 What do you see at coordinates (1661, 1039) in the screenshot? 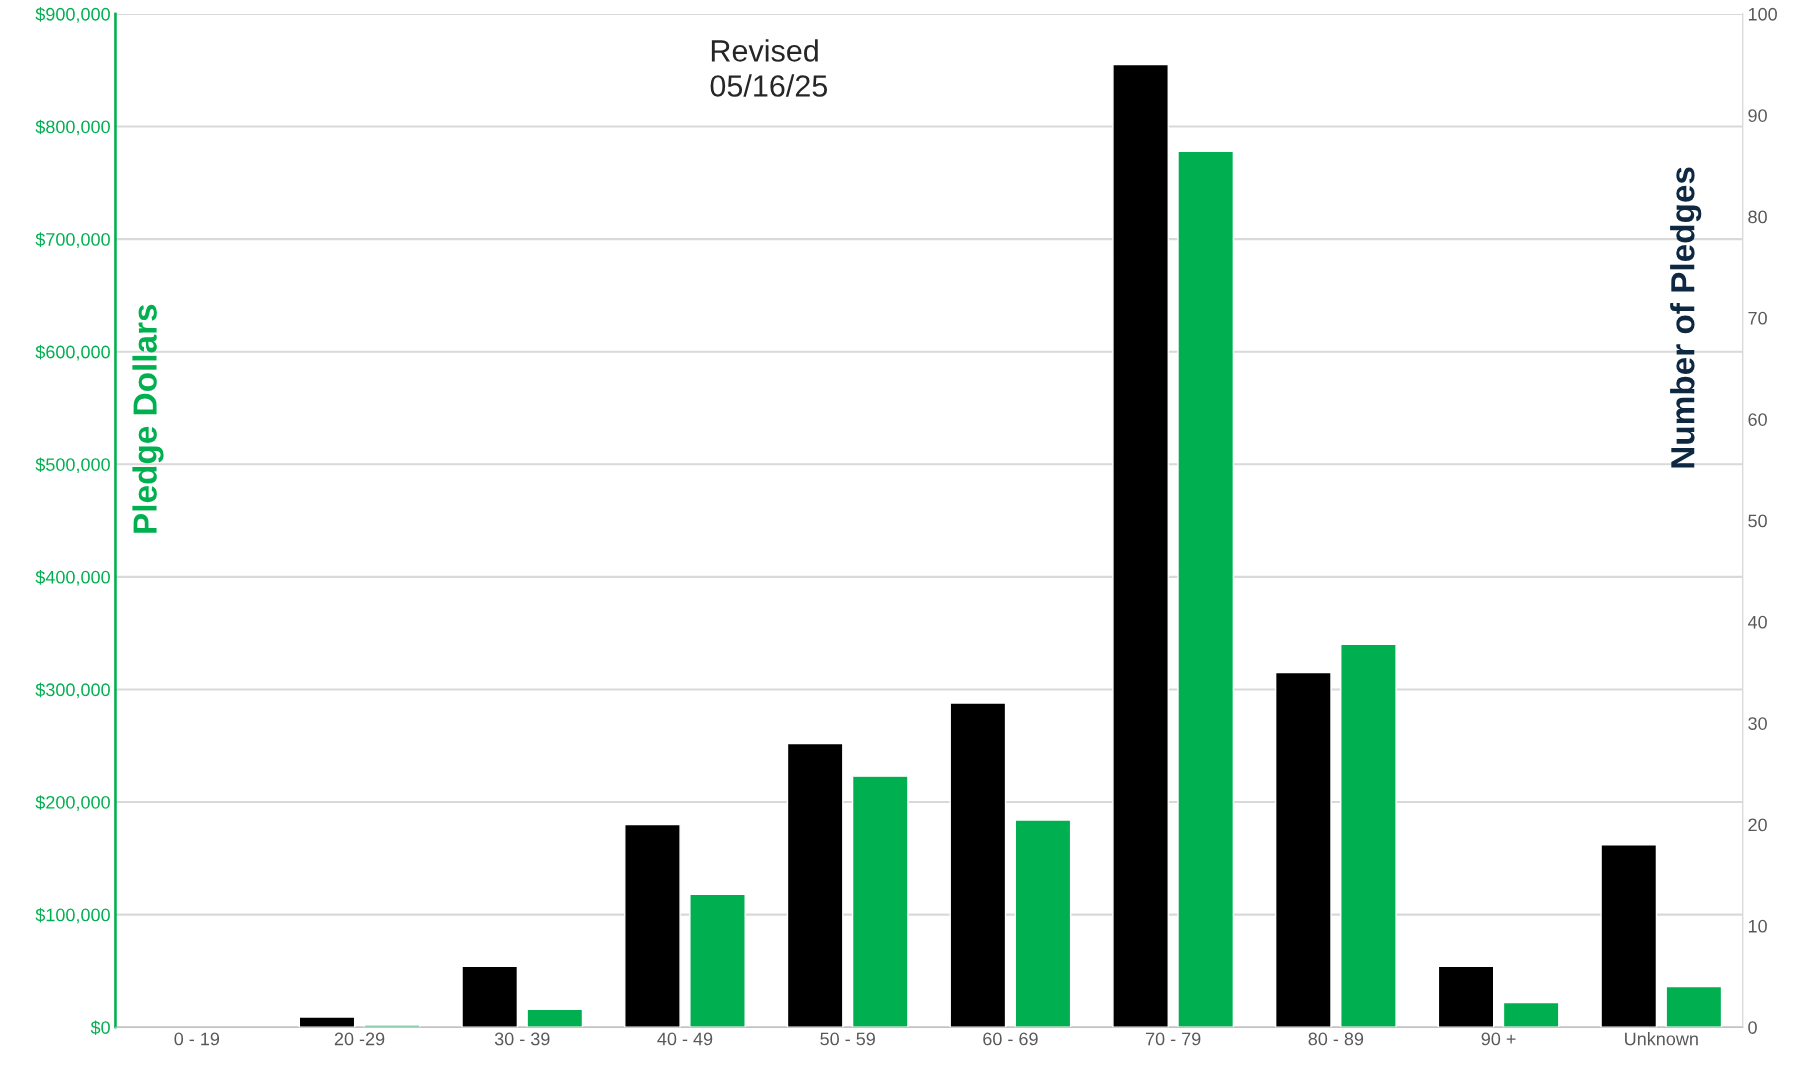
I see `x-tick-label: Unknown` at bounding box center [1661, 1039].